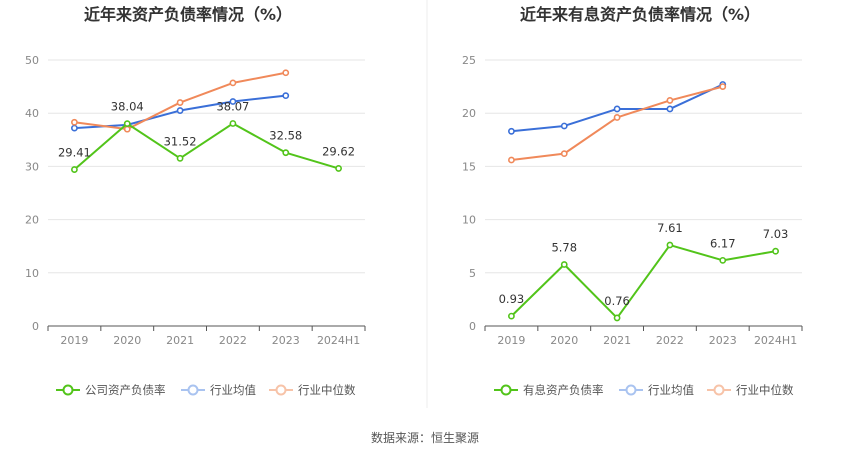 Image resolution: width=850 pixels, height=459 pixels. What do you see at coordinates (564, 248) in the screenshot?
I see `data-label: 5.78` at bounding box center [564, 248].